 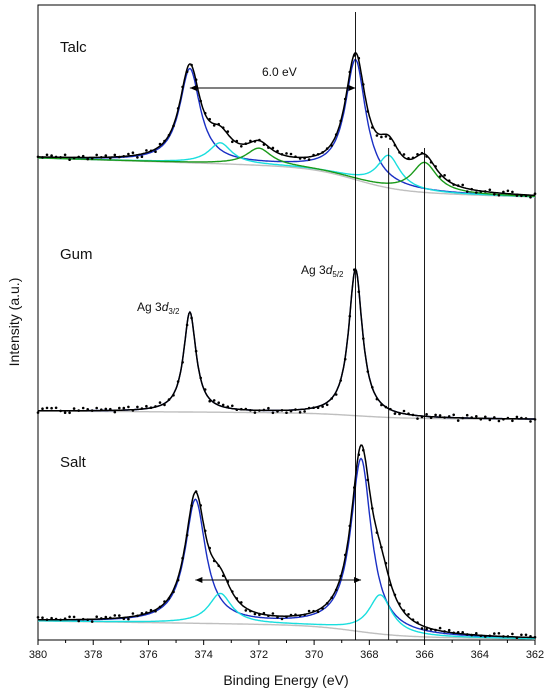 What do you see at coordinates (199, 580) in the screenshot?
I see `split-arrow-salt-head-left` at bounding box center [199, 580].